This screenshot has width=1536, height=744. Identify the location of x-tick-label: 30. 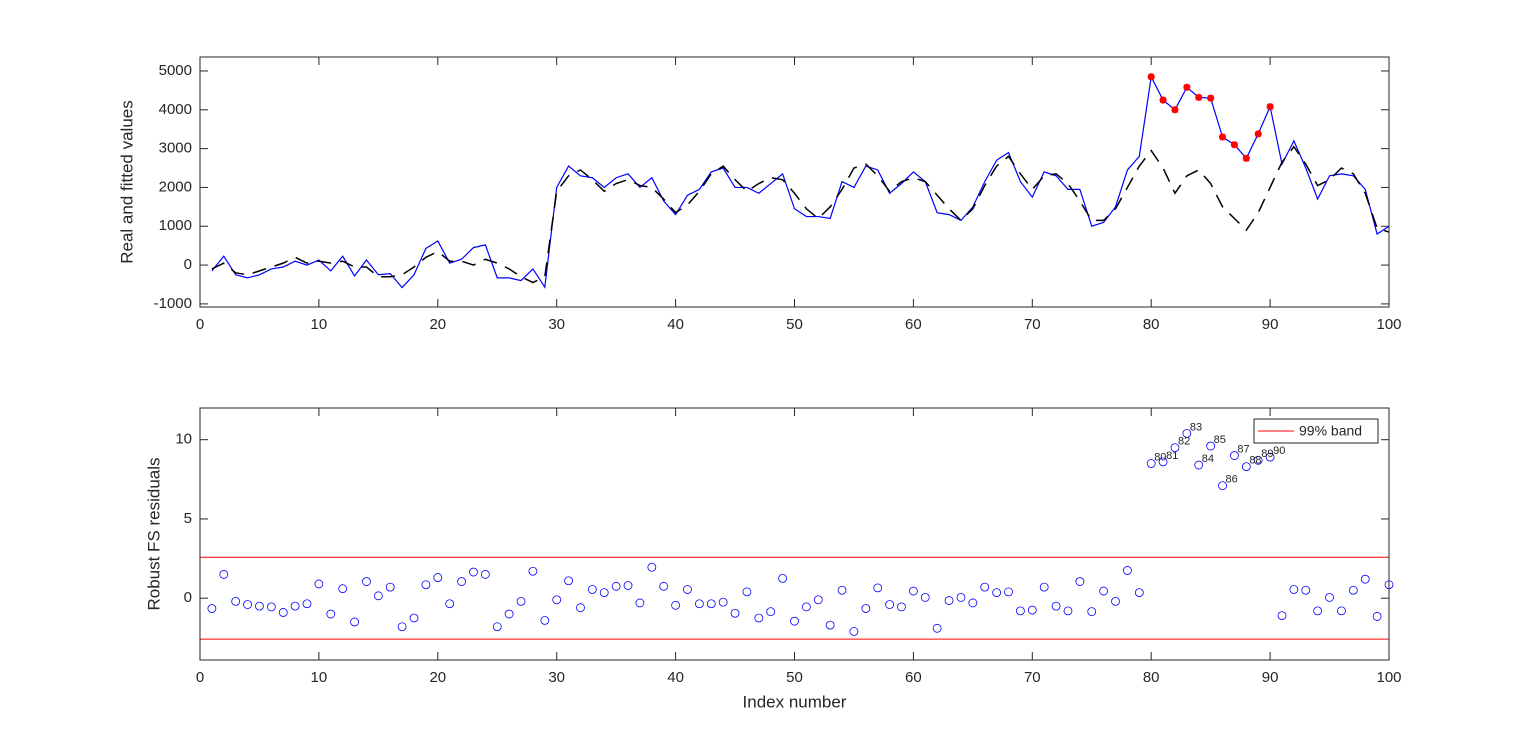
(556, 677).